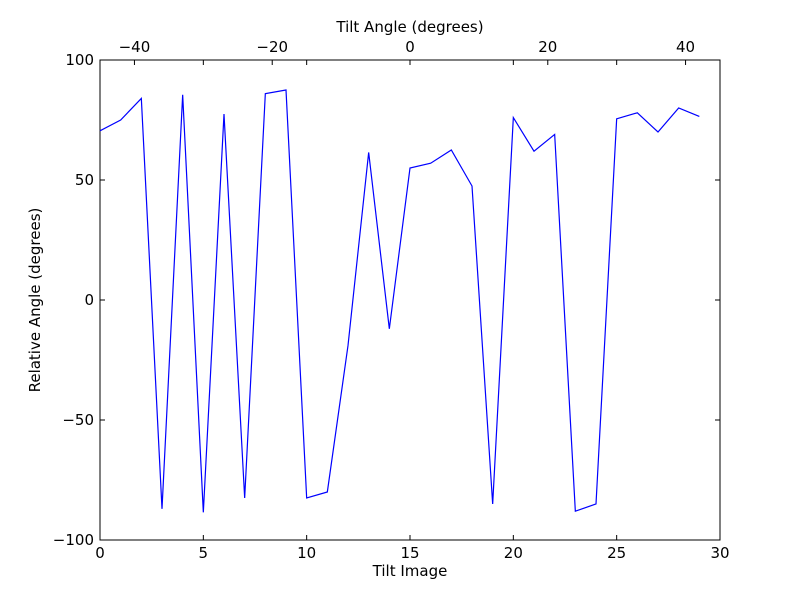 The width and height of the screenshot is (800, 600). Describe the element at coordinates (35, 300) in the screenshot. I see `y-axis-label: Relative Angle (degrees)` at that location.